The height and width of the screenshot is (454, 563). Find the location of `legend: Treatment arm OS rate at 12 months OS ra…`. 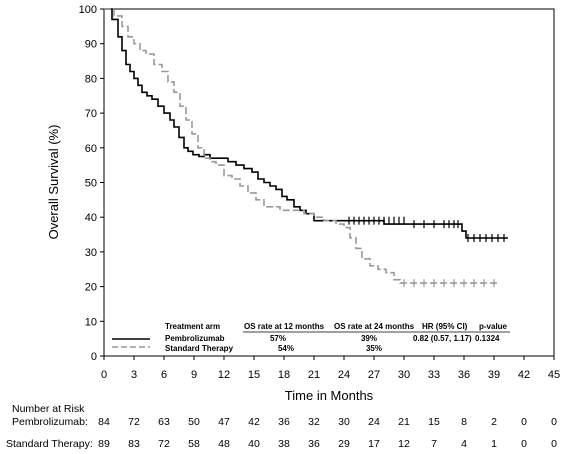

legend: Treatment arm OS rate at 12 months OS ra… is located at coordinates (311, 337).